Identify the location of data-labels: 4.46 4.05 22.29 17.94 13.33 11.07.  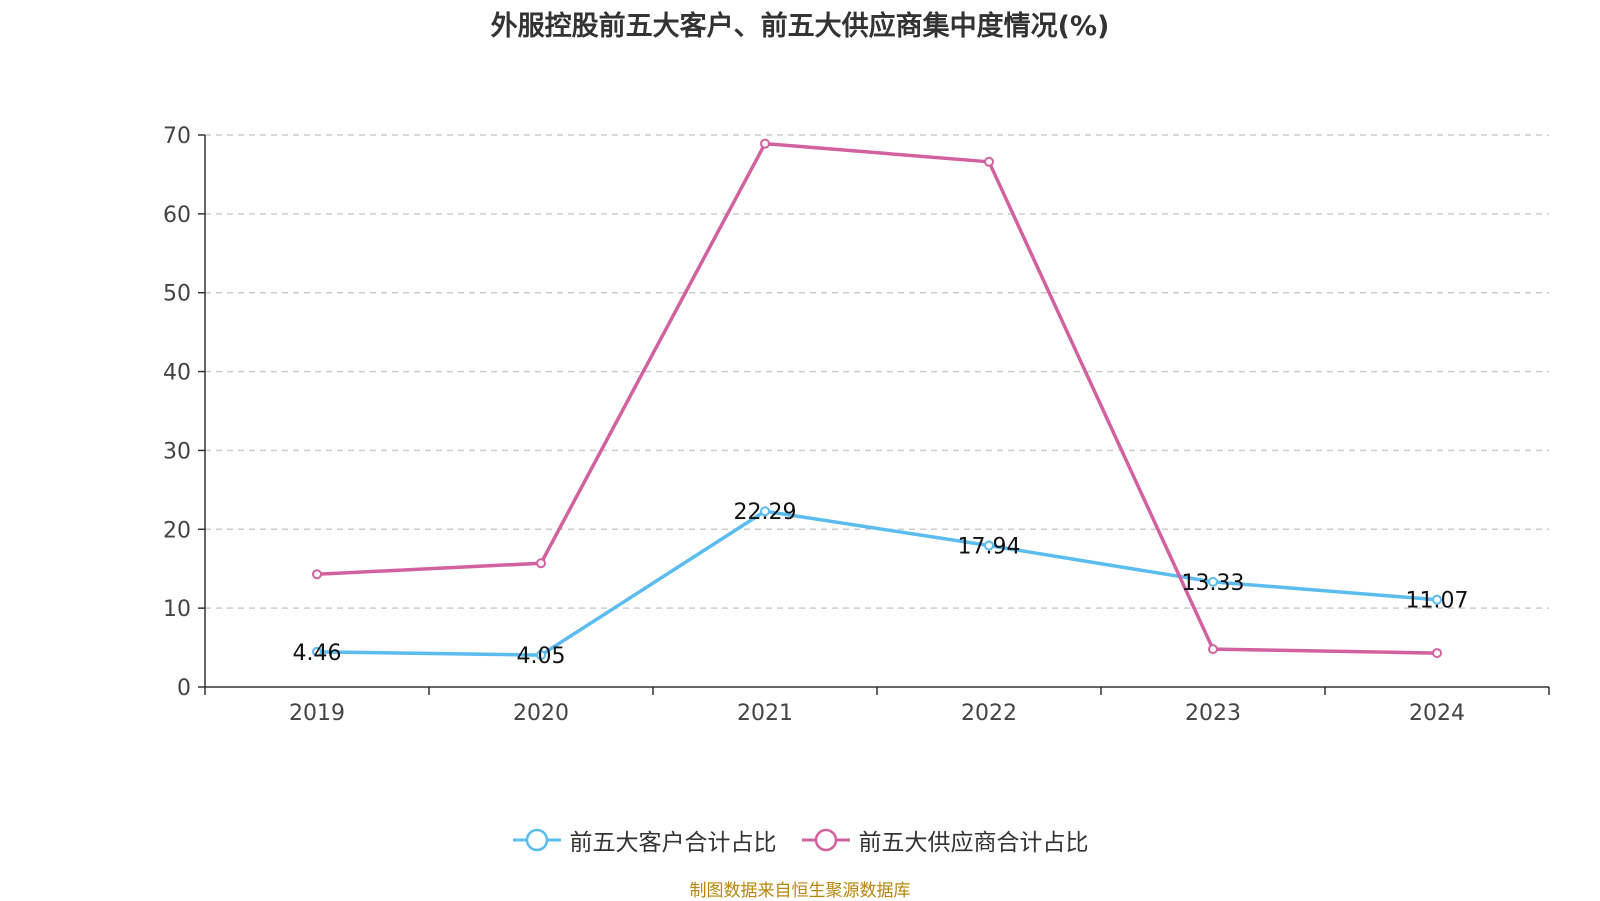
(881, 584).